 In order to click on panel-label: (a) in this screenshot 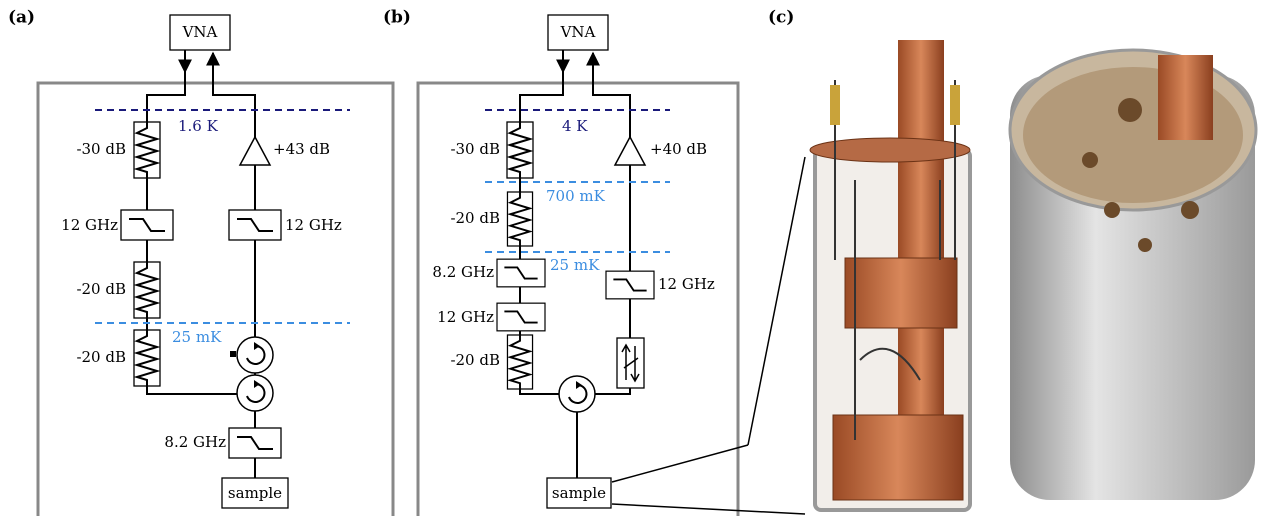, I will do `click(21, 18)`.